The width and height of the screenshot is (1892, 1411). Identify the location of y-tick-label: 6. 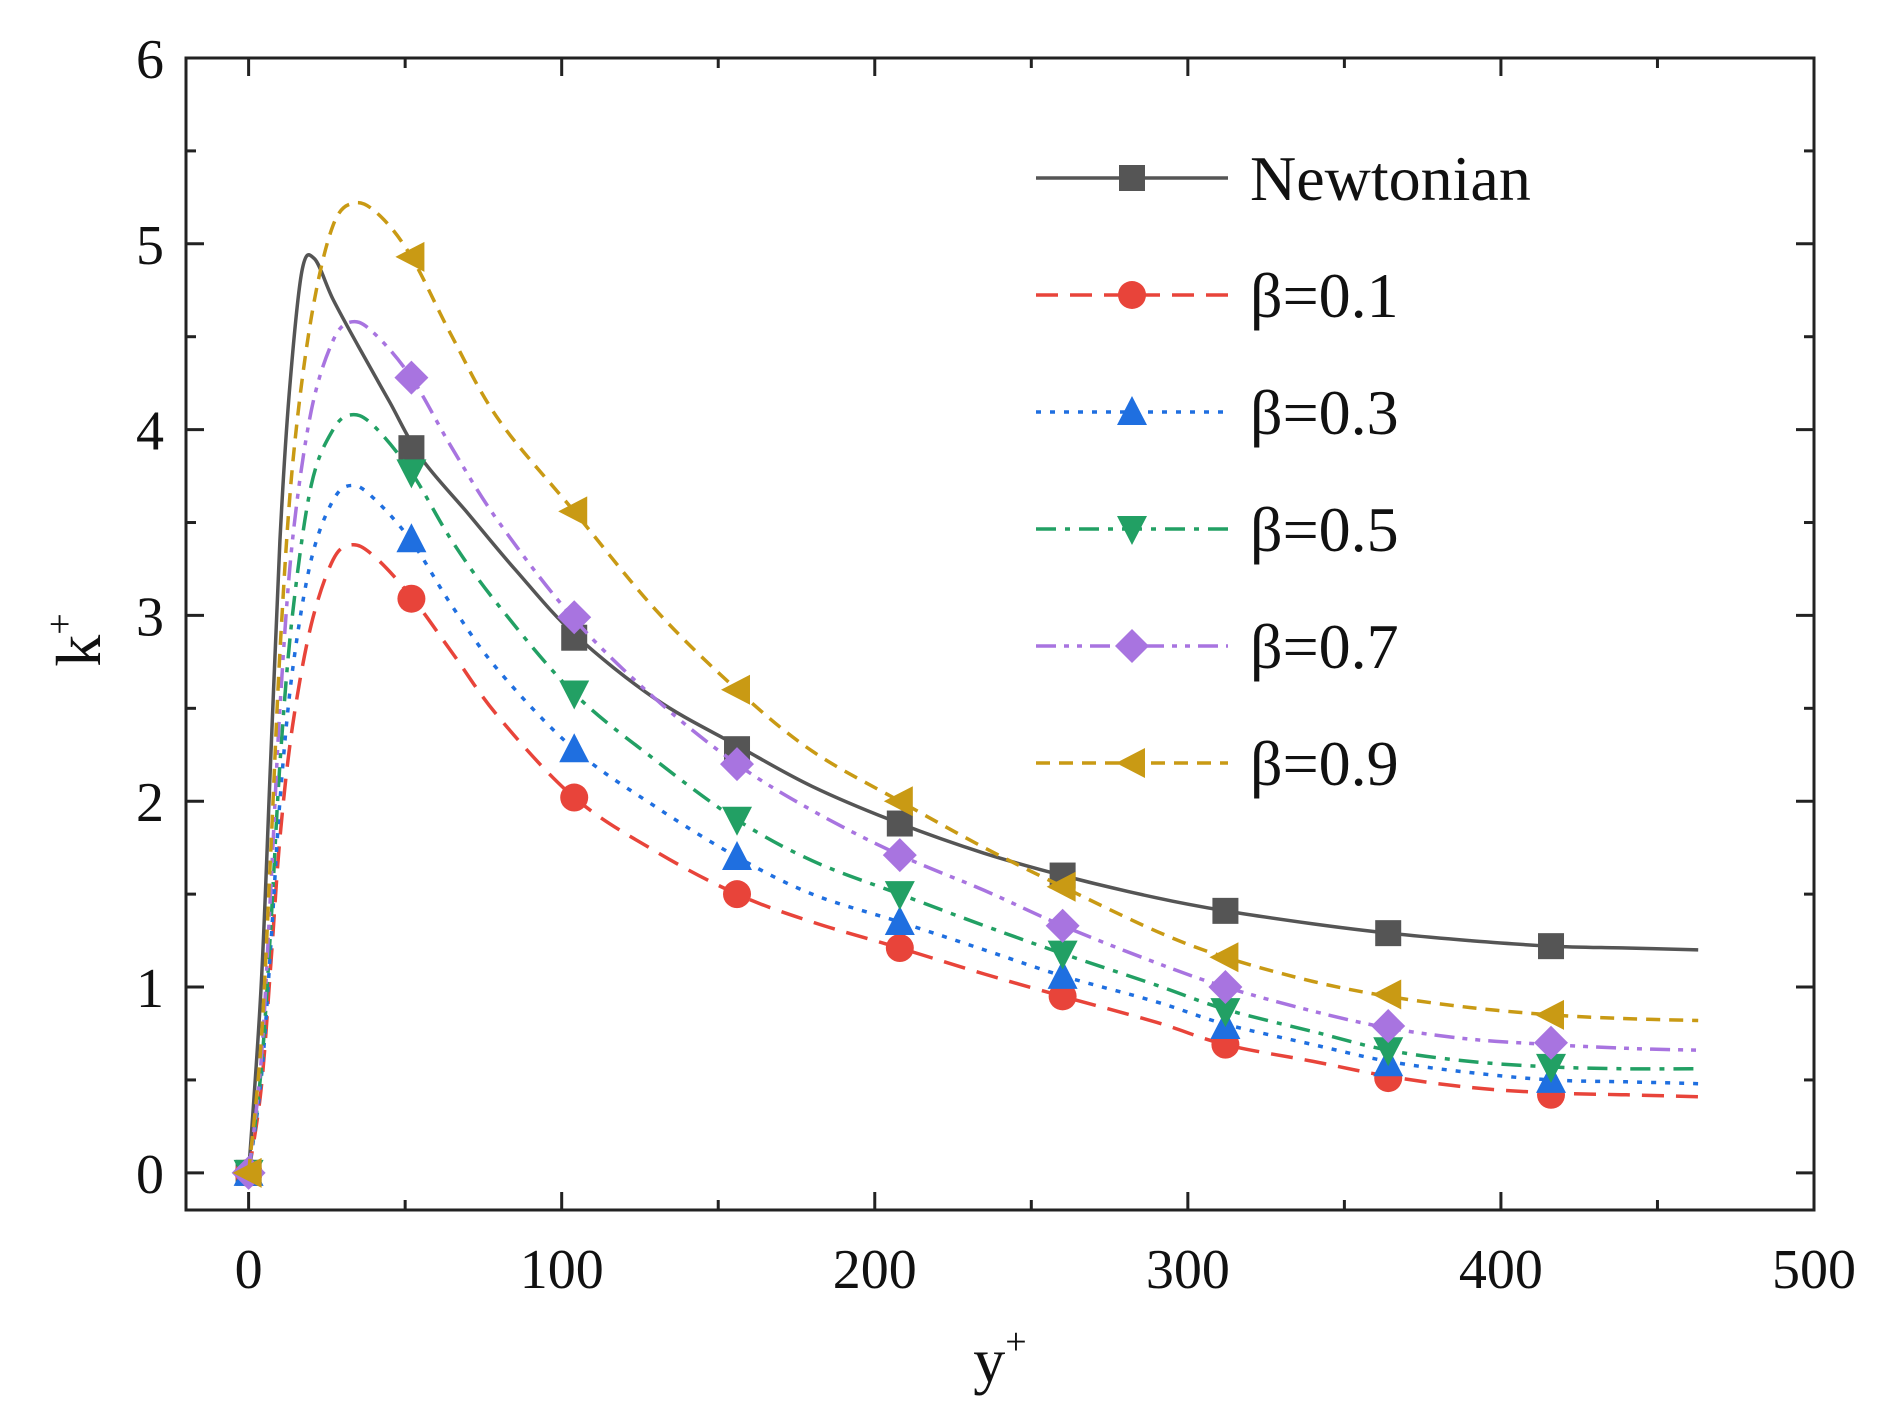
(150, 60).